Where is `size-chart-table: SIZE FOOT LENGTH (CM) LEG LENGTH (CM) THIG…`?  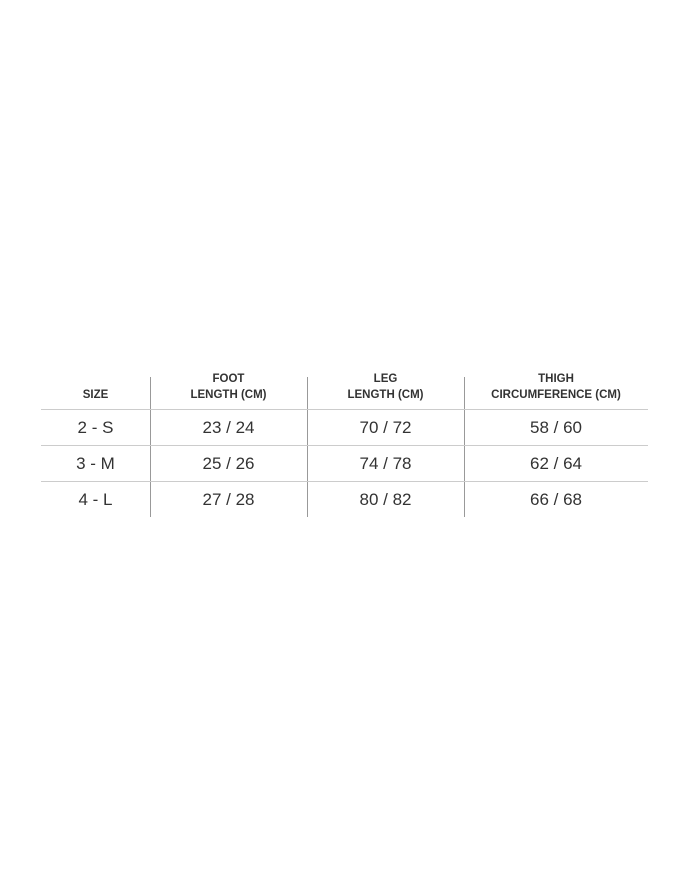
size-chart-table: SIZE FOOT LENGTH (CM) LEG LENGTH (CM) THIG… is located at coordinates (344, 442).